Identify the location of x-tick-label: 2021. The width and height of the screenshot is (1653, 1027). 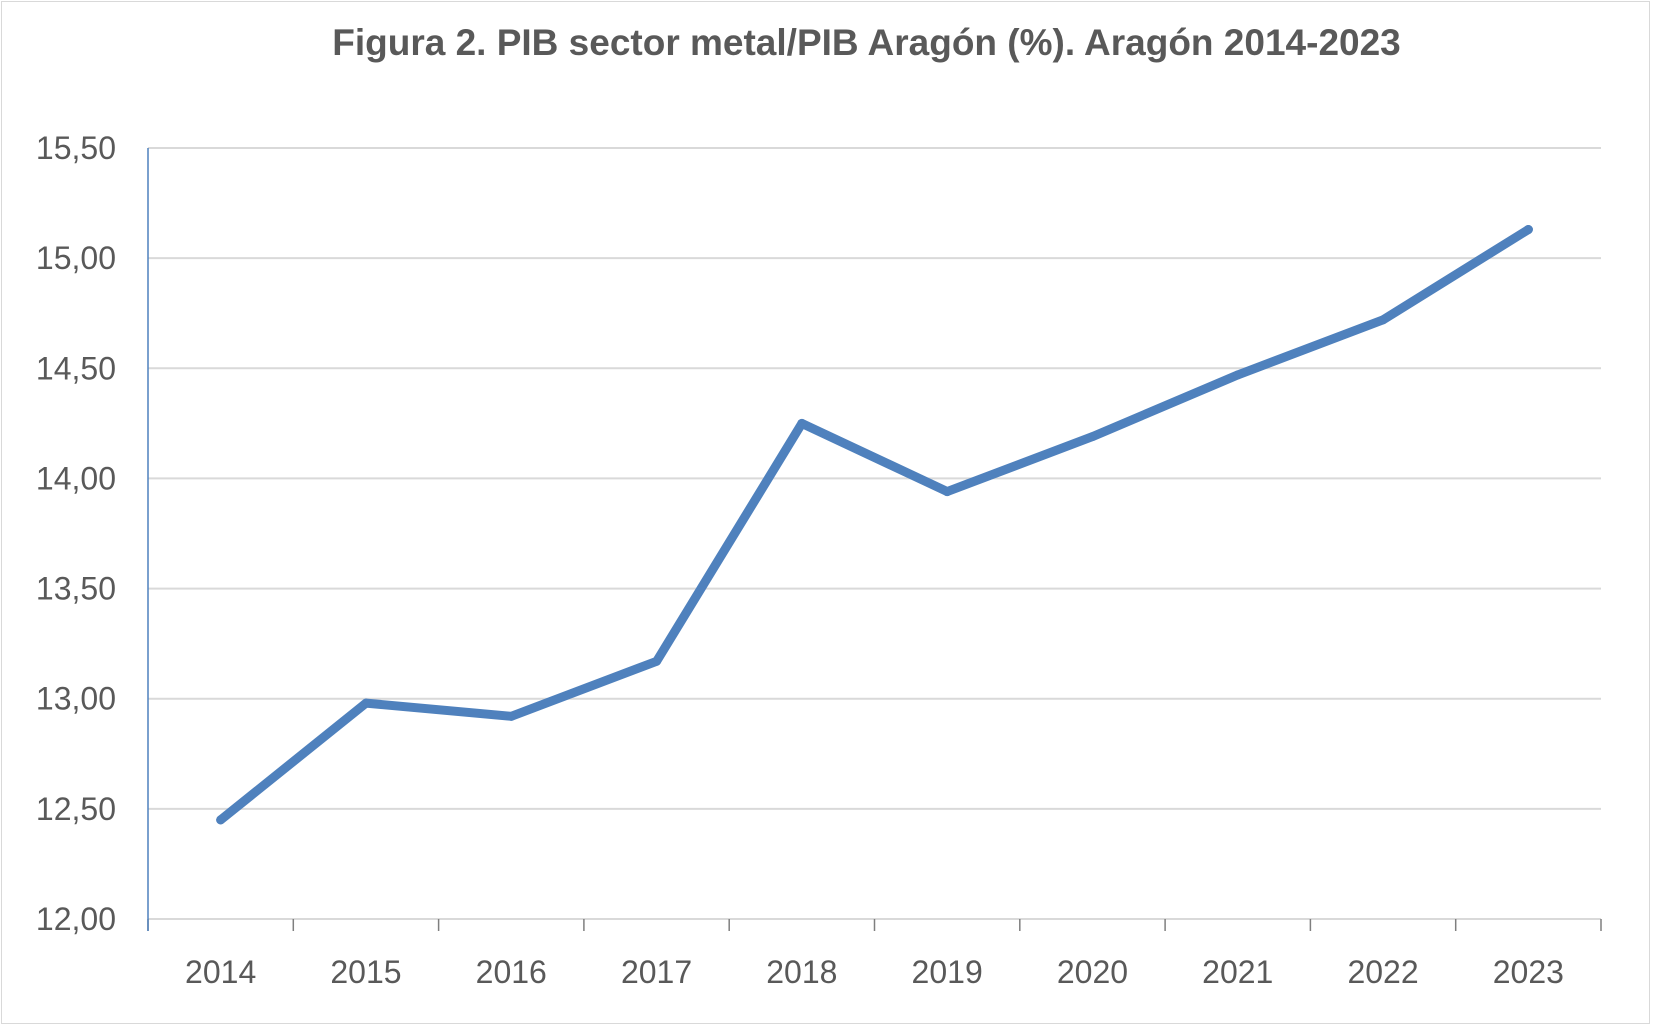
(1237, 972).